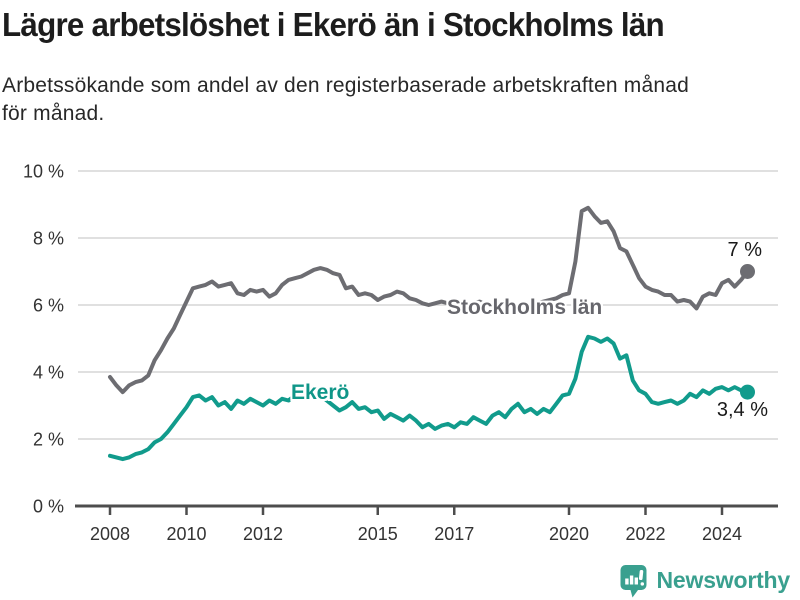  What do you see at coordinates (645, 534) in the screenshot?
I see `x-tick-label-2022: 2022` at bounding box center [645, 534].